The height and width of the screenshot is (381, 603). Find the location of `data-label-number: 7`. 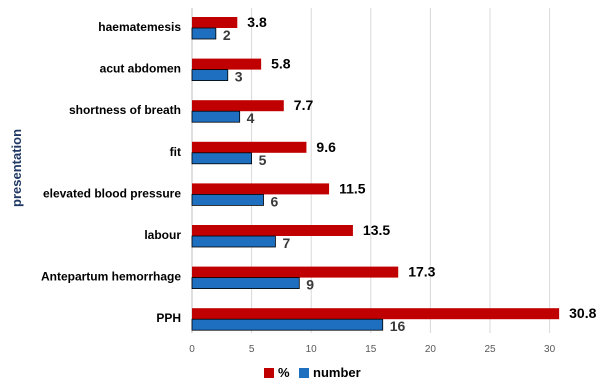

data-label-number: 7 is located at coordinates (286, 243).